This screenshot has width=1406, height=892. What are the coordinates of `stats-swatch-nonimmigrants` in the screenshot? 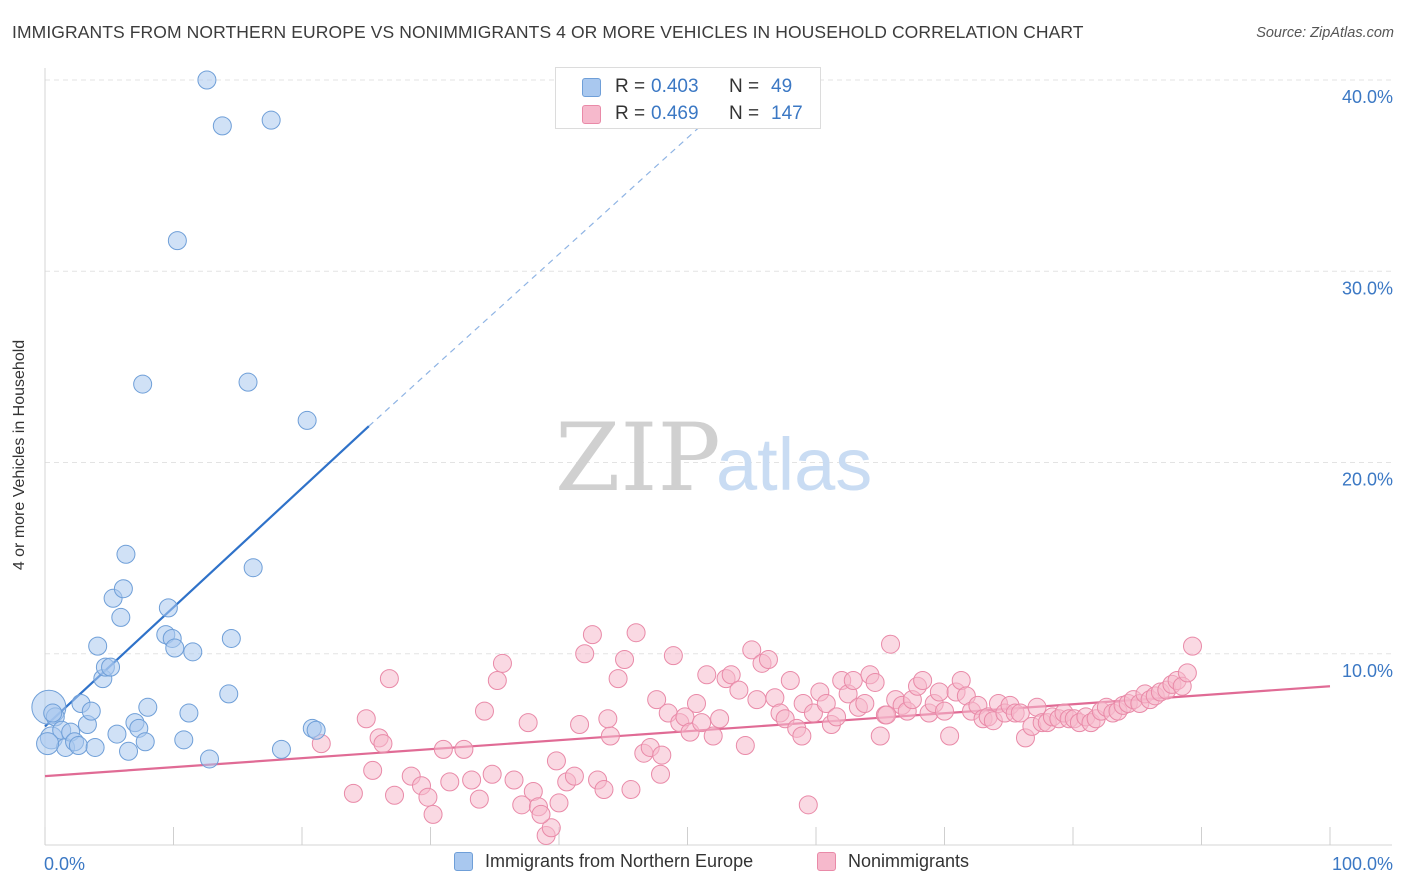 It's located at (591, 114).